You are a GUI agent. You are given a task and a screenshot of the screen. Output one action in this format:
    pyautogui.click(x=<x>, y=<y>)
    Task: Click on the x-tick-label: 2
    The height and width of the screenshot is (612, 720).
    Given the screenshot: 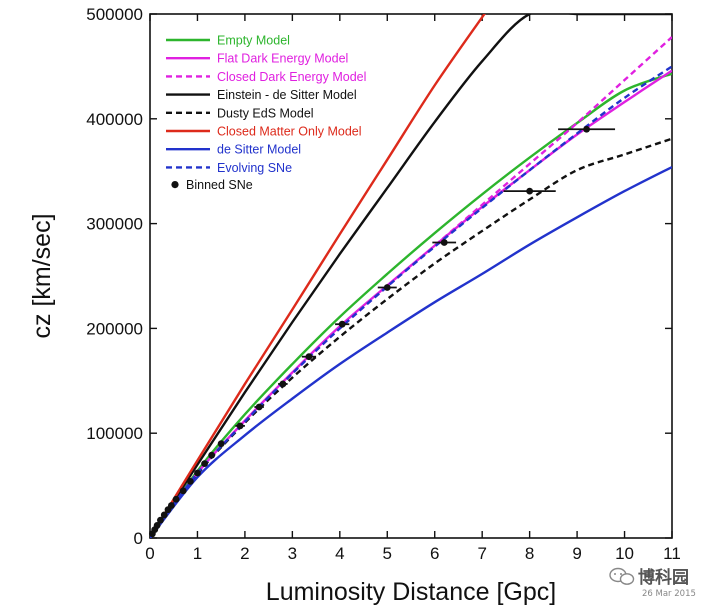 What is the action you would take?
    pyautogui.click(x=244, y=553)
    